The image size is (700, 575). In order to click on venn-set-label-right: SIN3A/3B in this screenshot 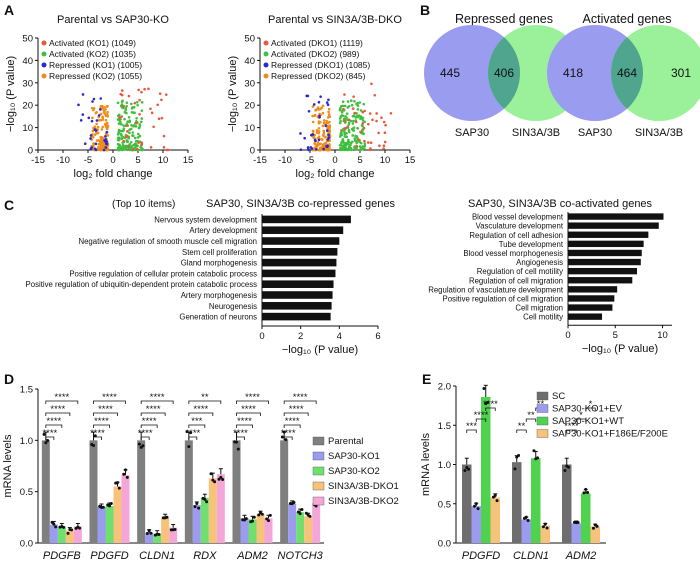, I will do `click(659, 133)`.